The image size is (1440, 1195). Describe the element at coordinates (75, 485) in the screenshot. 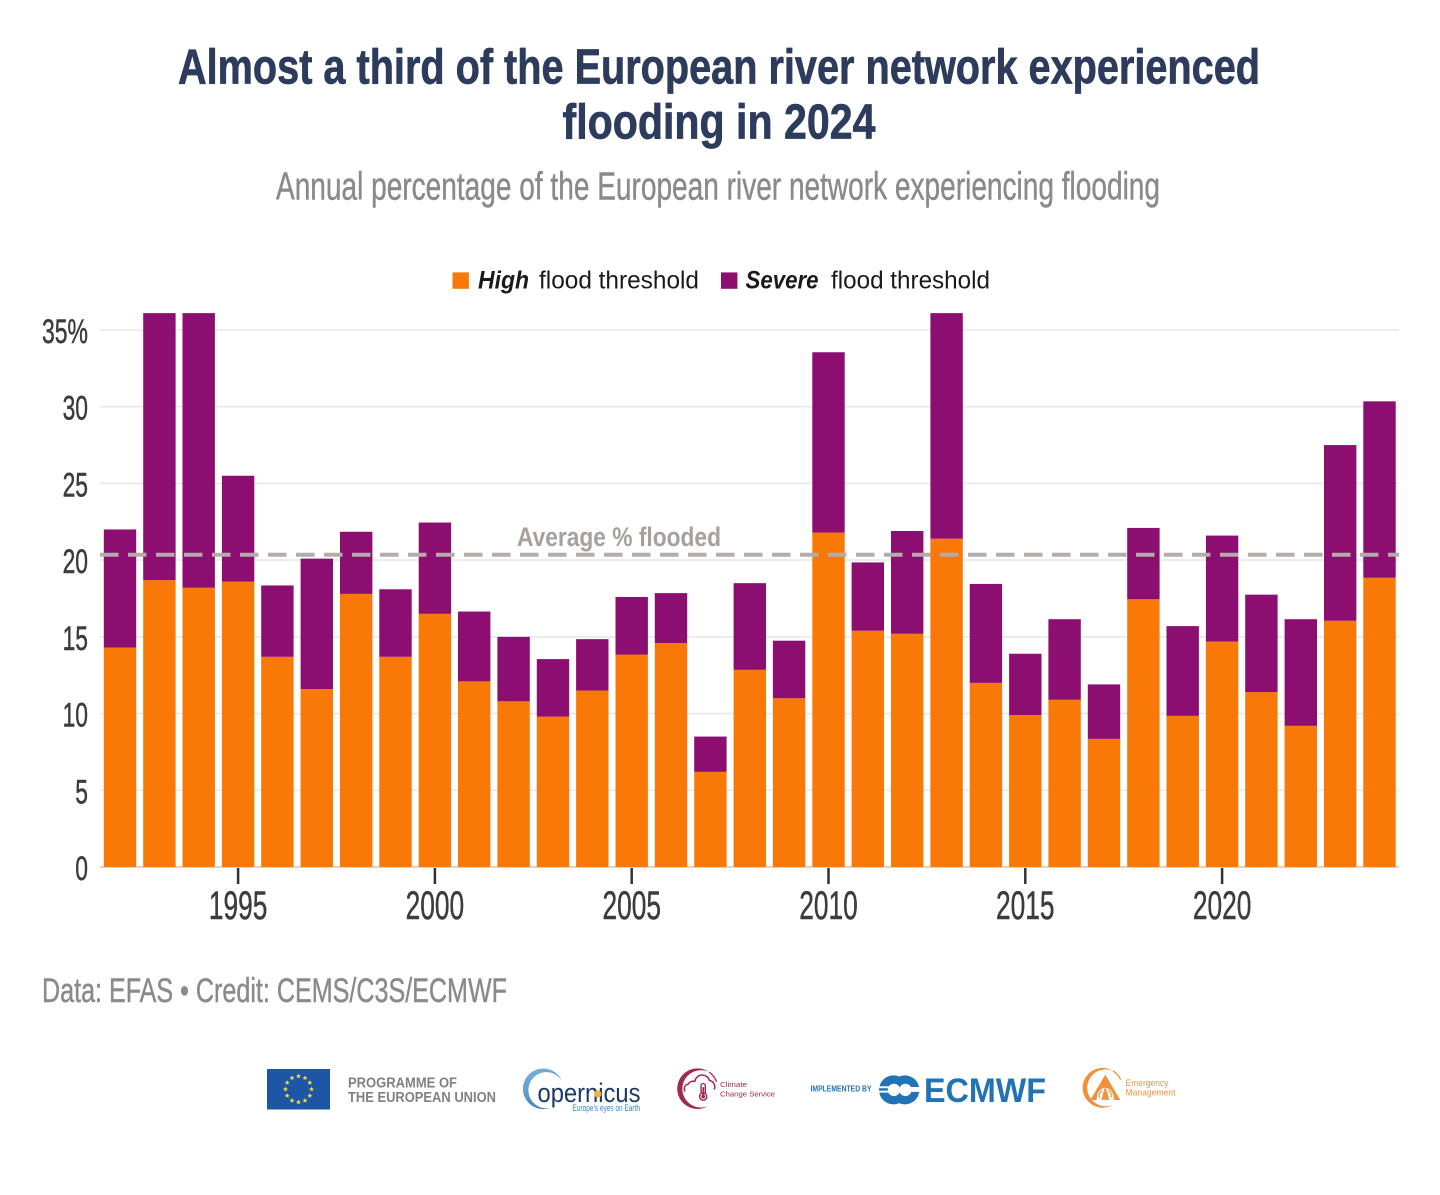

I see `svg-text: 25` at that location.